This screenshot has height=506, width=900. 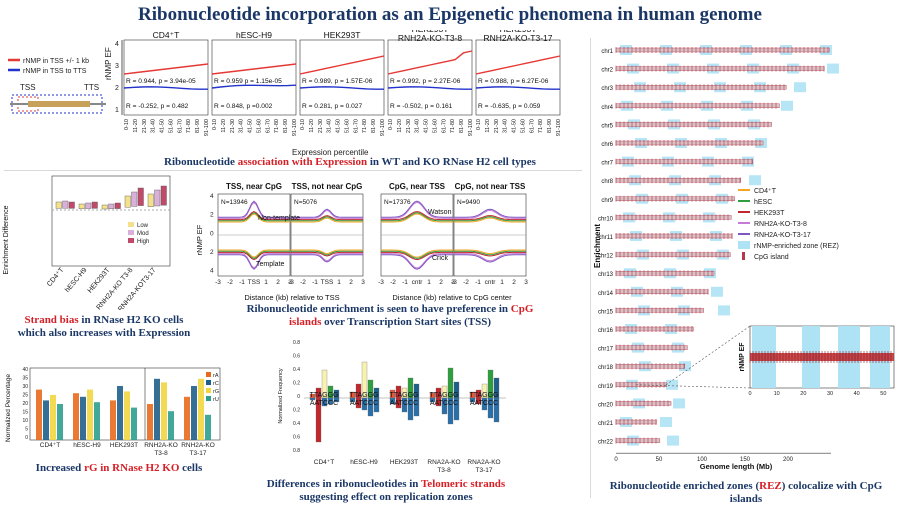 What do you see at coordinates (216, 384) in the screenshot?
I see `legend-label: rC` at bounding box center [216, 384].